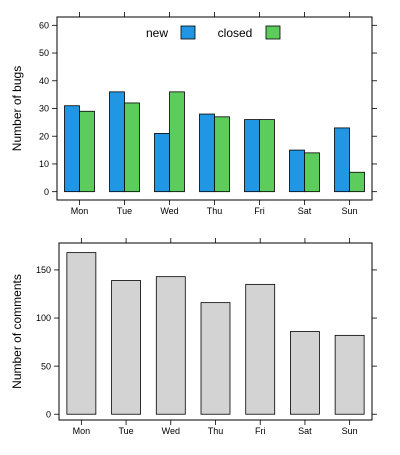  What do you see at coordinates (349, 374) in the screenshot?
I see `bar-comments-series-sun` at bounding box center [349, 374].